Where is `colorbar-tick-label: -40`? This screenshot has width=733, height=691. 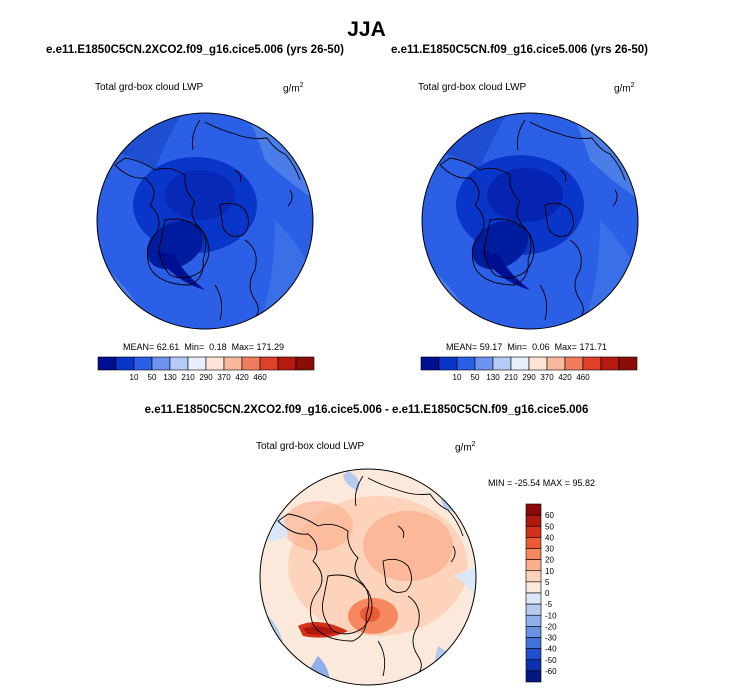 colorbar-tick-label: -40 is located at coordinates (551, 649).